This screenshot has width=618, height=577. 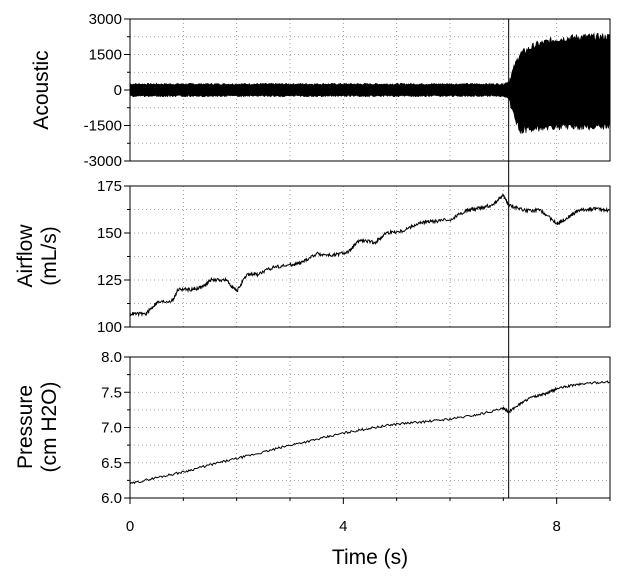 What do you see at coordinates (103, 126) in the screenshot?
I see `acoustic-ytick-label: -1500` at bounding box center [103, 126].